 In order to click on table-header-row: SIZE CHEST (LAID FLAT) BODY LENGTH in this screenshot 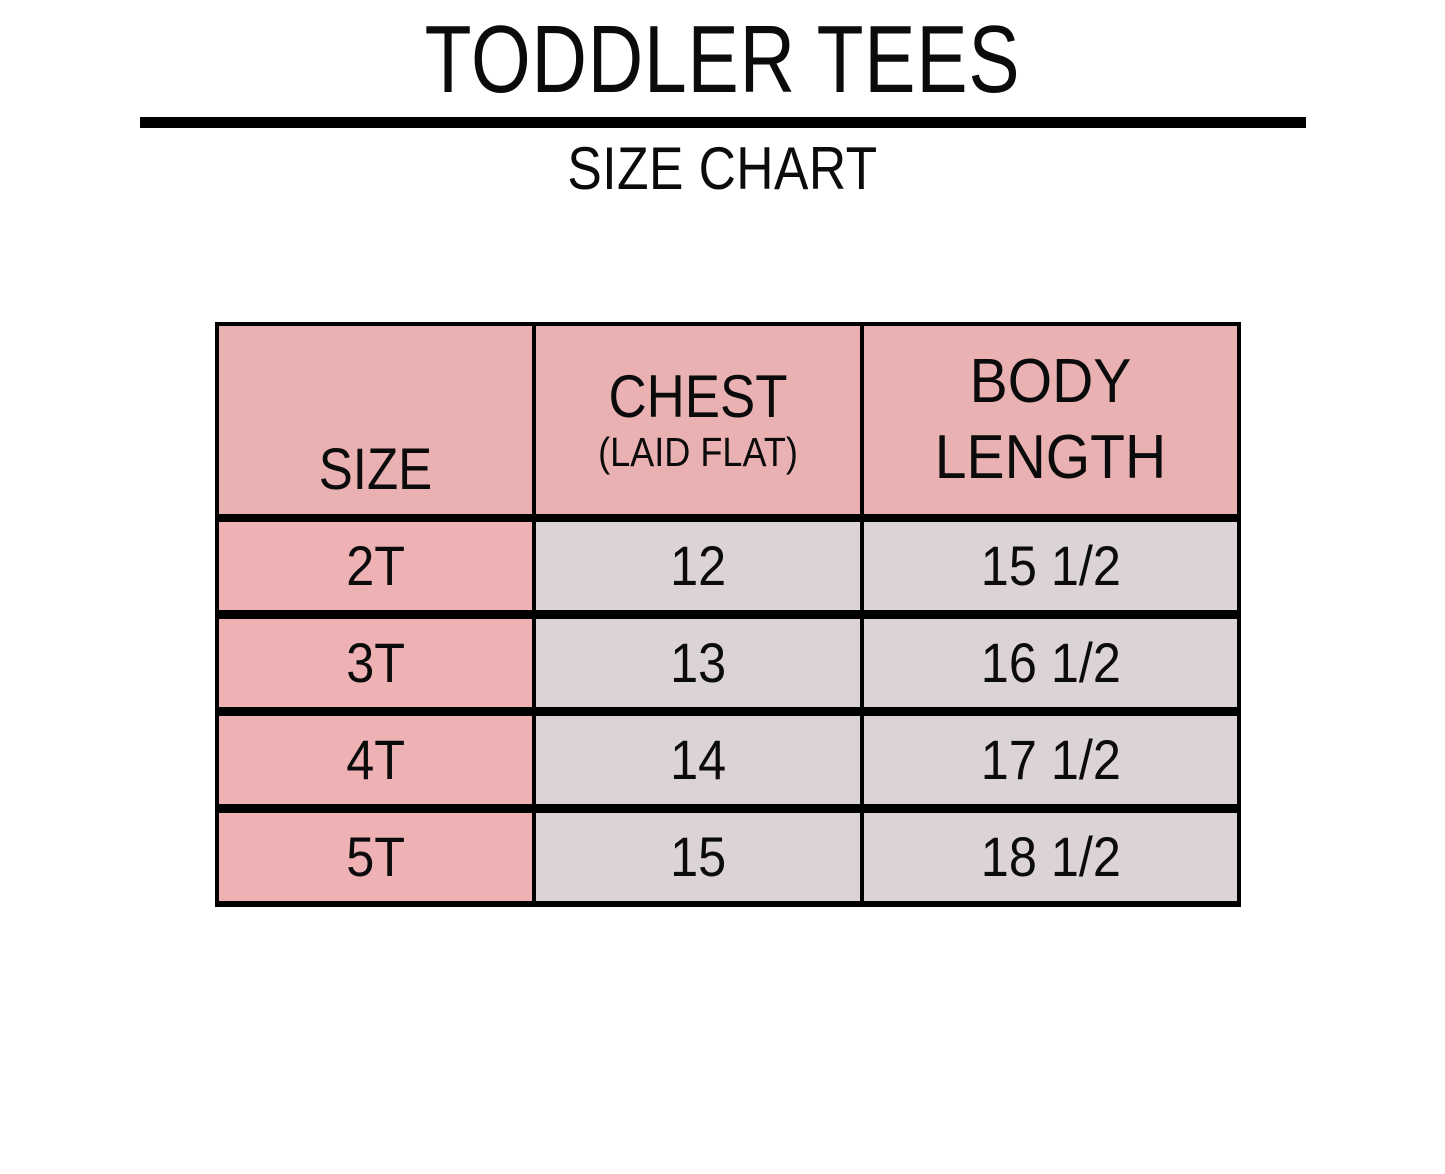, I will do `click(728, 422)`.